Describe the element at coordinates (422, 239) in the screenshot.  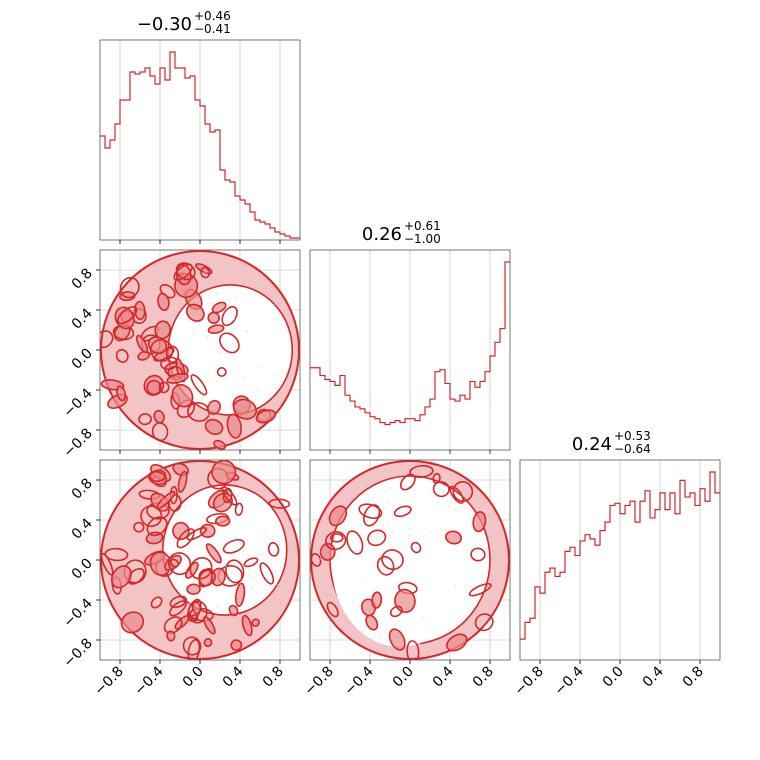
I see `title-minus-p1: −1.00` at that location.